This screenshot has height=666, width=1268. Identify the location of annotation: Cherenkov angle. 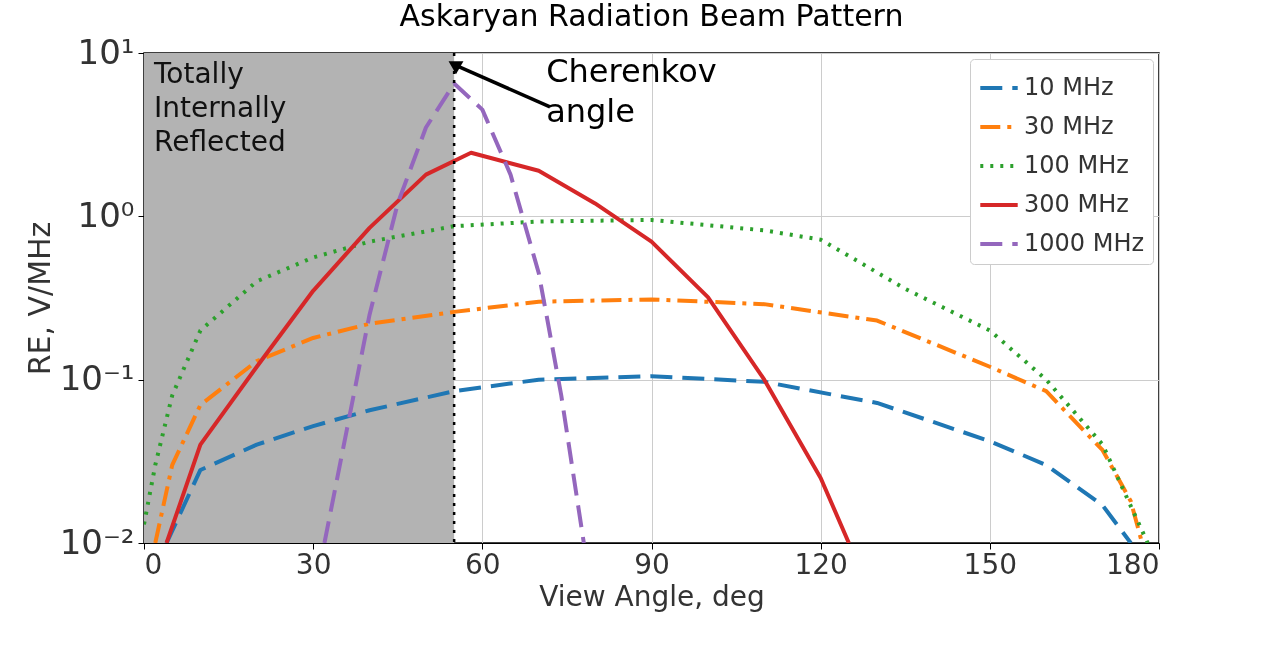
(631, 90).